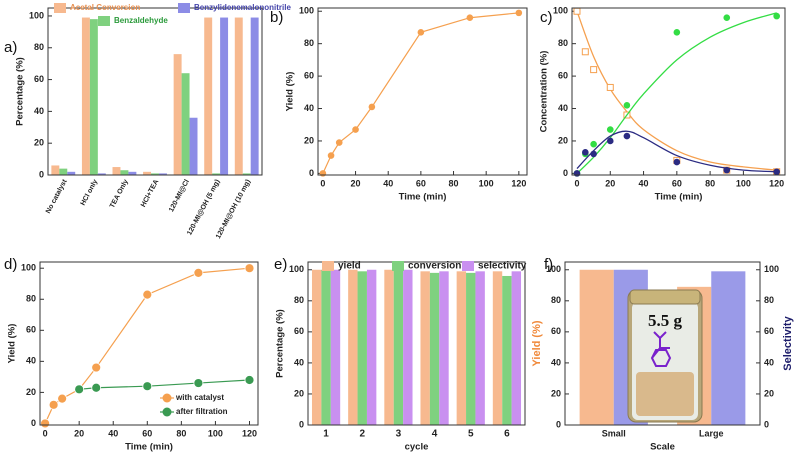 The width and height of the screenshot is (795, 455). Describe the element at coordinates (435, 434) in the screenshot. I see `x-tick-label: 4` at that location.